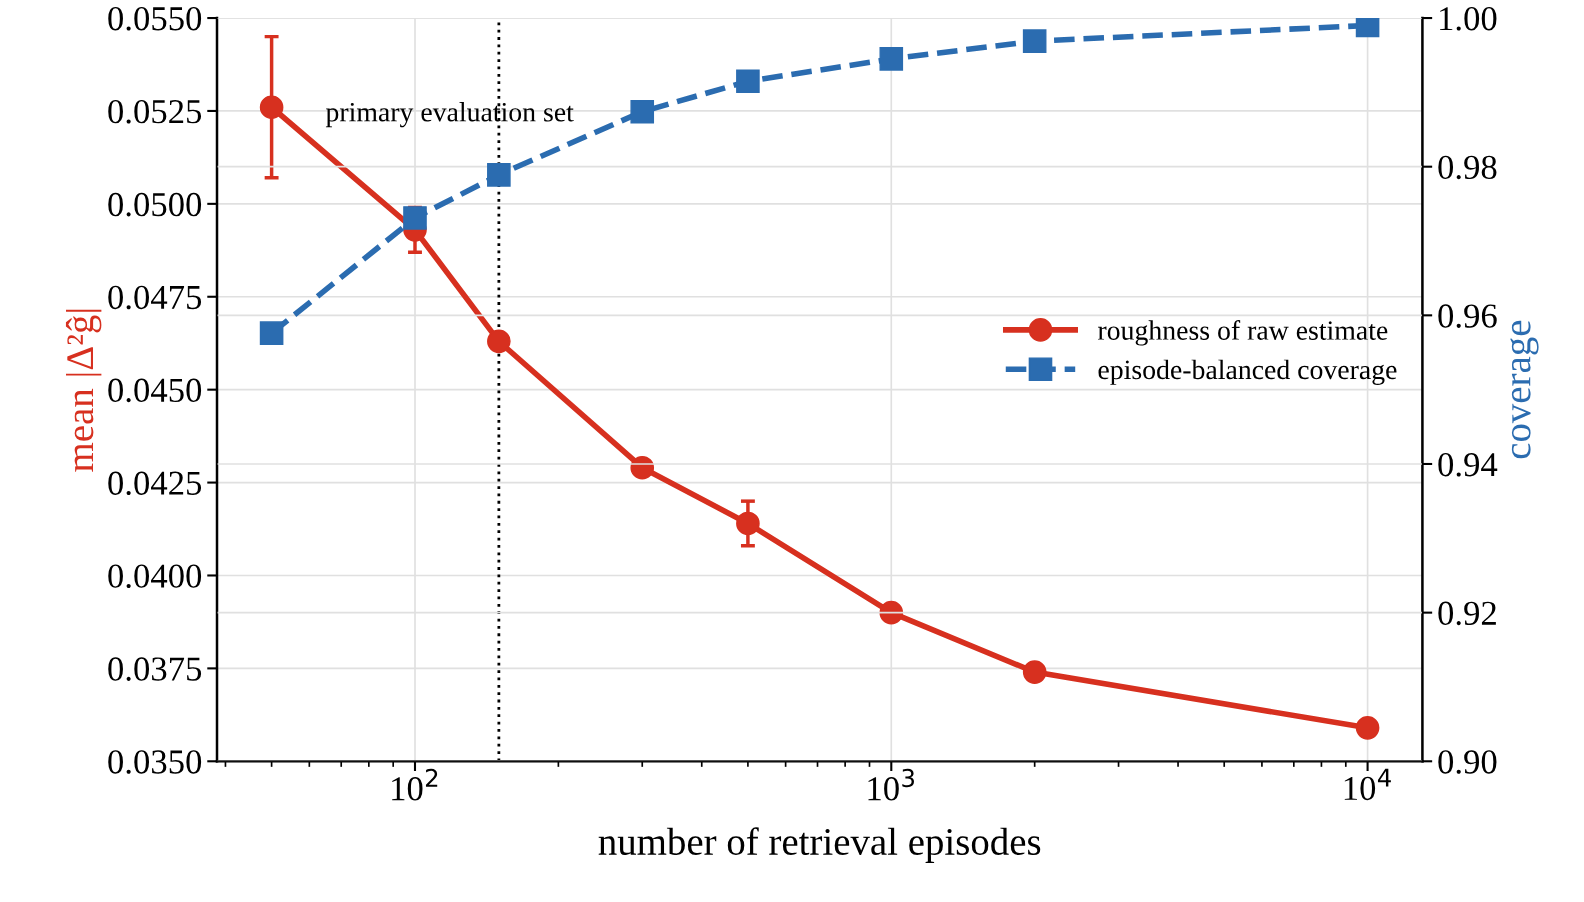  Describe the element at coordinates (1467, 167) in the screenshot. I see `y2-tick-label: 0.98` at that location.